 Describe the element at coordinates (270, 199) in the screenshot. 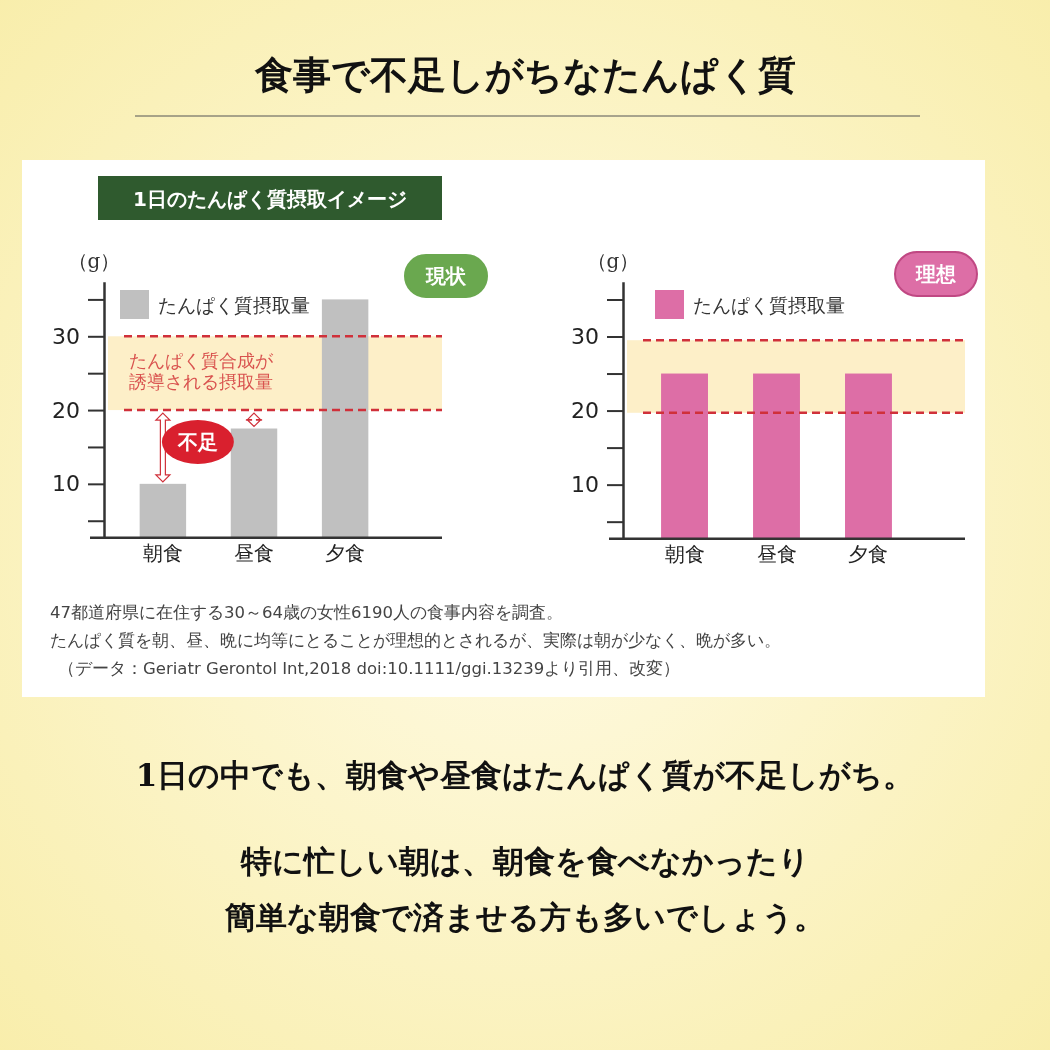

I see `chart-subtitle: 1日のたんぱく質摂取イメージ` at that location.